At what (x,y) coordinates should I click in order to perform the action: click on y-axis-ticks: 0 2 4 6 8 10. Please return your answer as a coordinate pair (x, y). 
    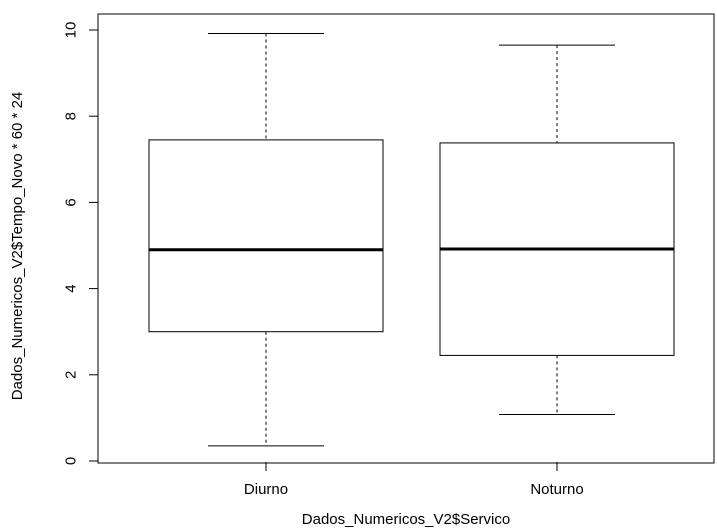
    Looking at the image, I should click on (80, 243).